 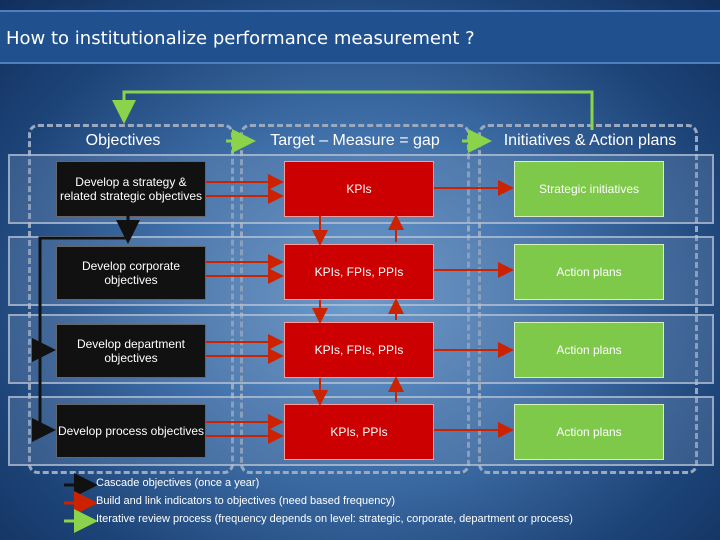 I want to click on objective-box-process: Develop process objectives, so click(x=131, y=431).